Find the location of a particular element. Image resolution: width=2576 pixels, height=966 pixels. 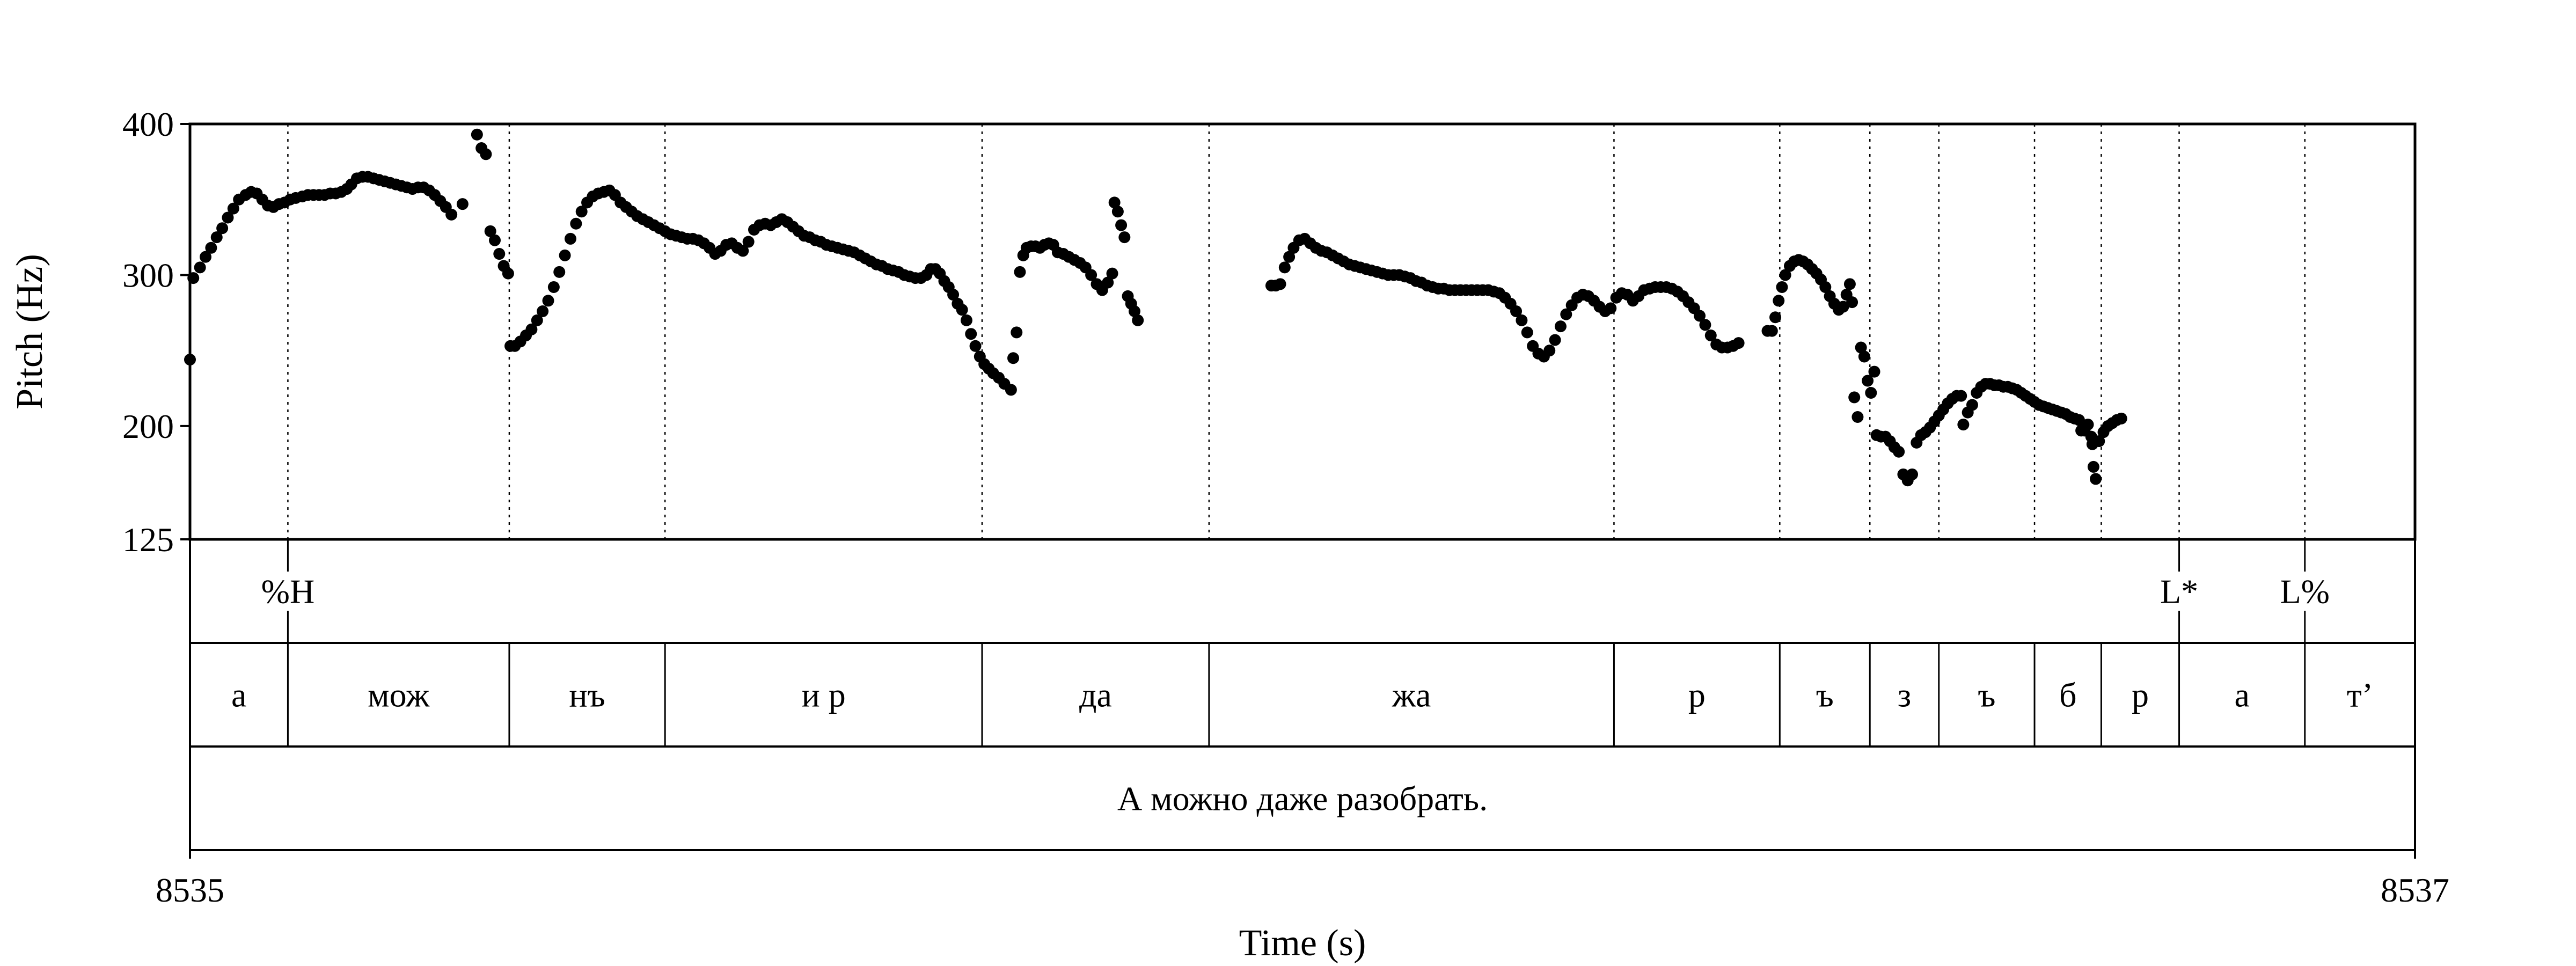

y-tick-label: 300 is located at coordinates (148, 275).